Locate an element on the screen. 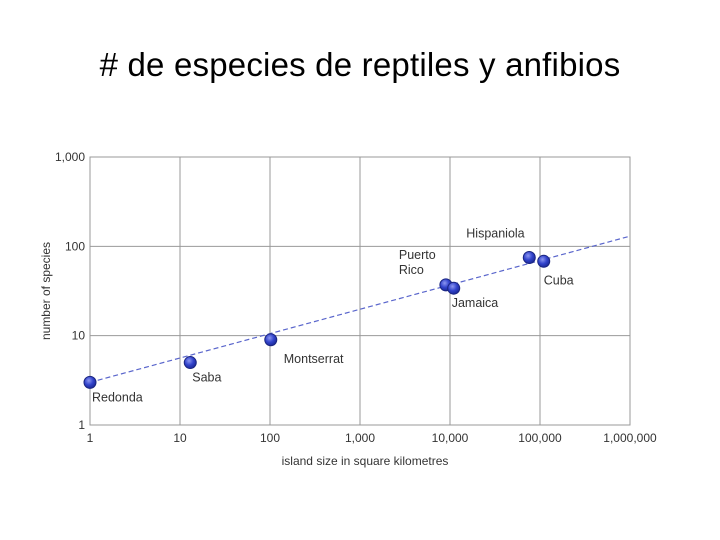 The image size is (720, 540). y-tick-label: 1,000 is located at coordinates (70, 157).